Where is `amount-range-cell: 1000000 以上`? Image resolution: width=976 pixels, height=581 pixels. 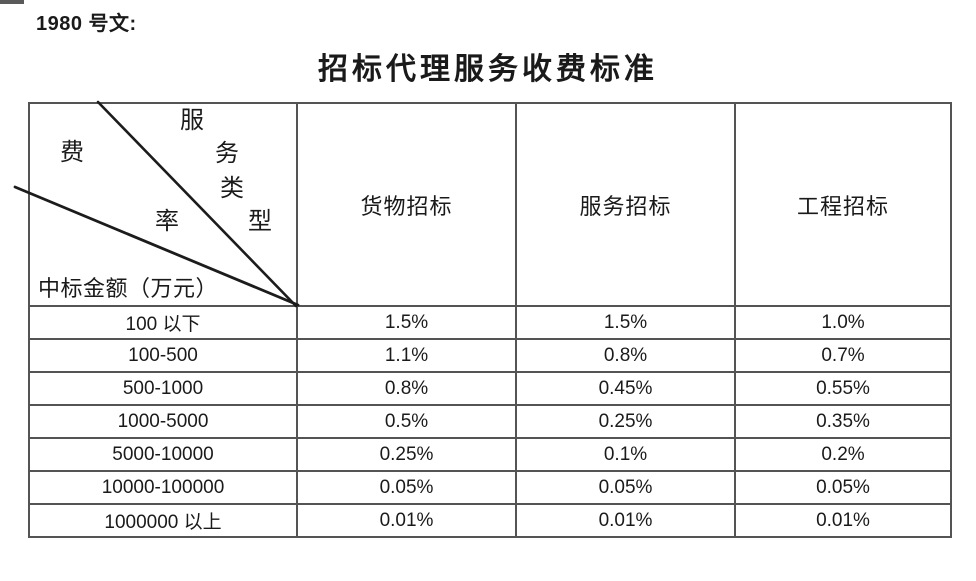 amount-range-cell: 1000000 以上 is located at coordinates (163, 520).